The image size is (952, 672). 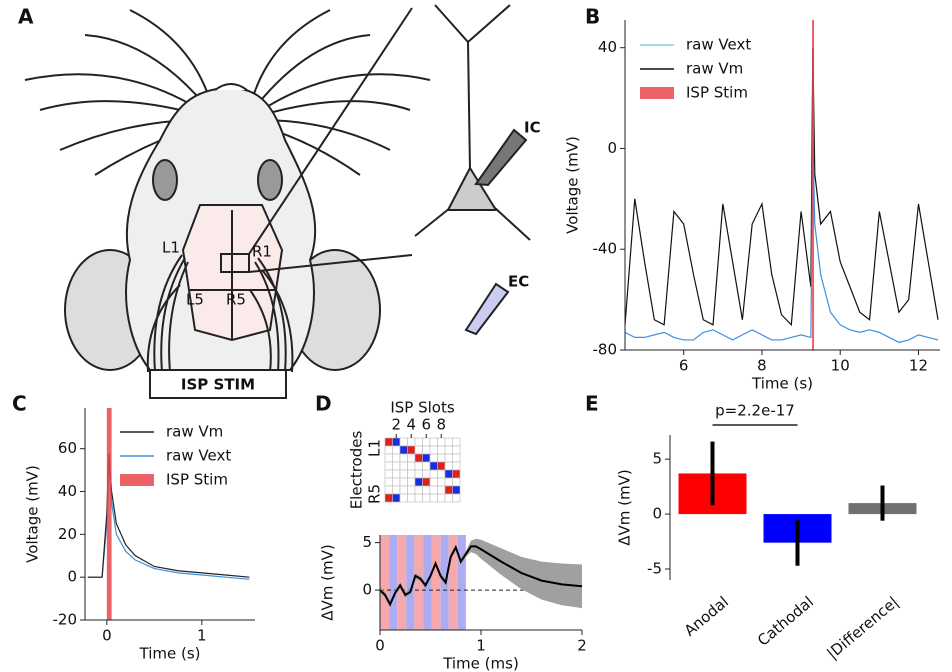 I want to click on y-tick-label: -80, so click(x=605, y=350).